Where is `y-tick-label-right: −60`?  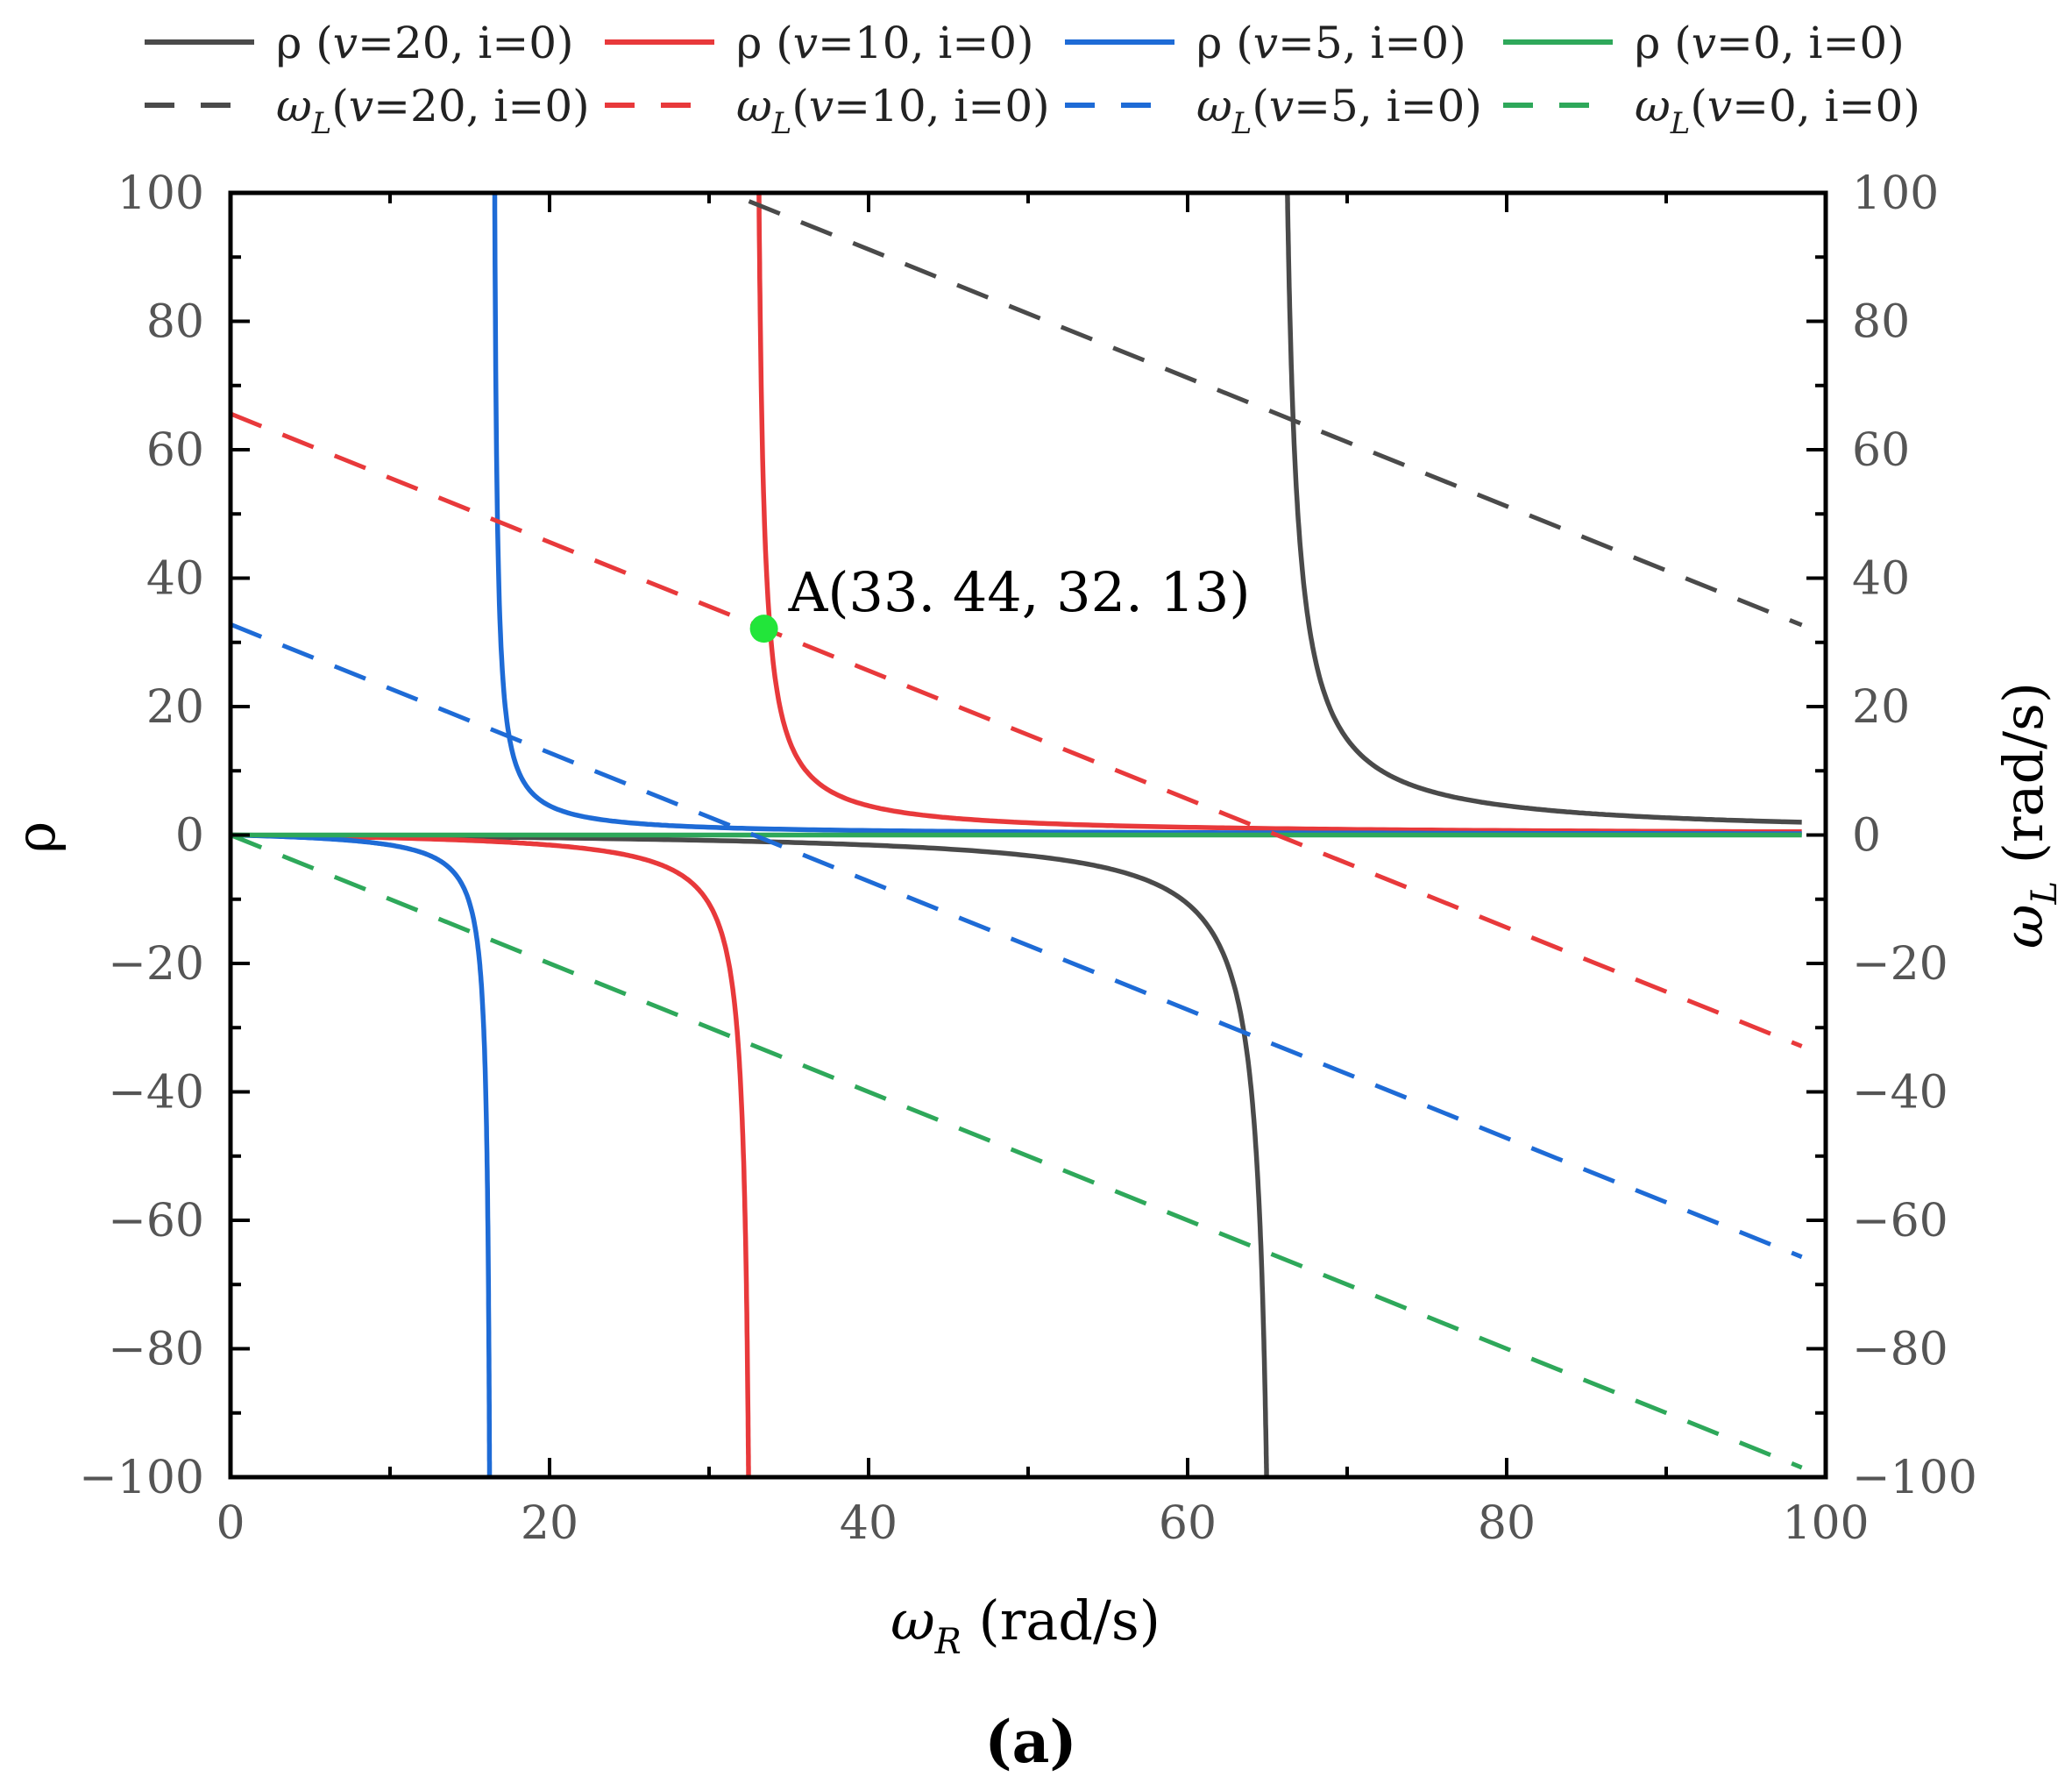 y-tick-label-right: −60 is located at coordinates (1900, 1221).